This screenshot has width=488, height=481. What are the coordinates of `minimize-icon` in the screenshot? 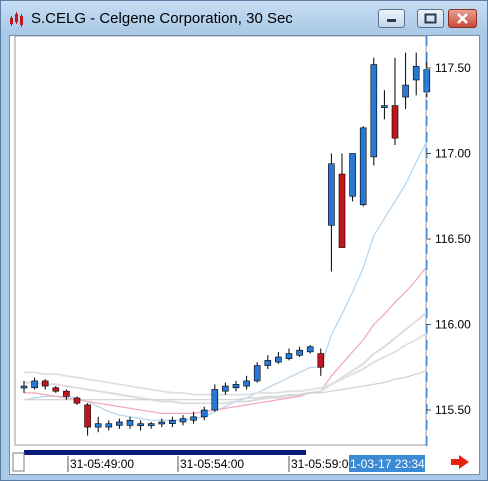 It's located at (391, 20).